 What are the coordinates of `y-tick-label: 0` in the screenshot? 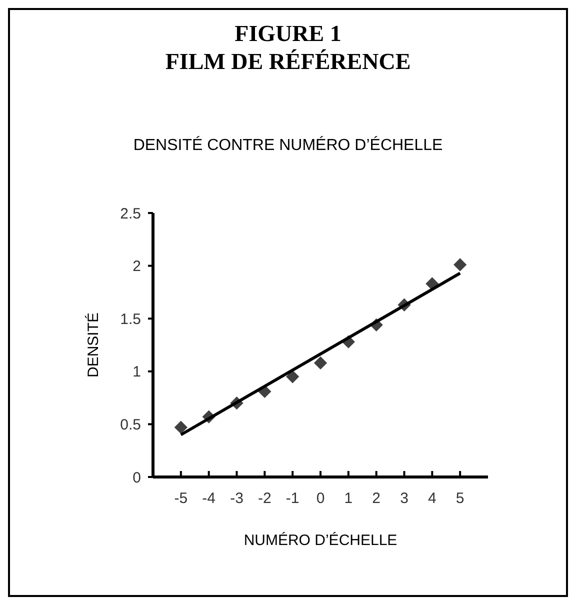 It's located at (136, 477).